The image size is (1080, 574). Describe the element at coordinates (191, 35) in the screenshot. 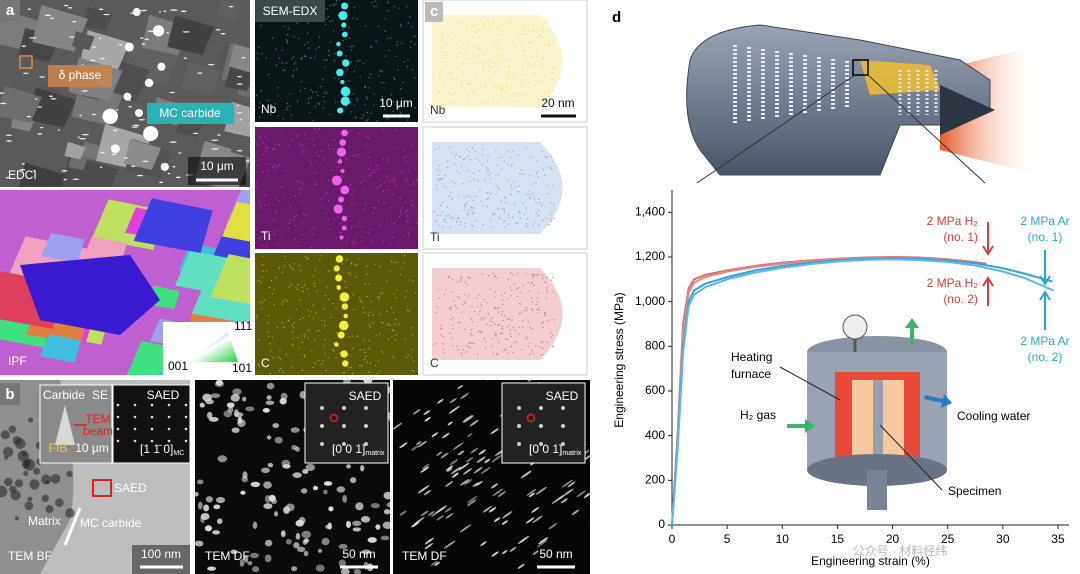

I see `grain` at that location.